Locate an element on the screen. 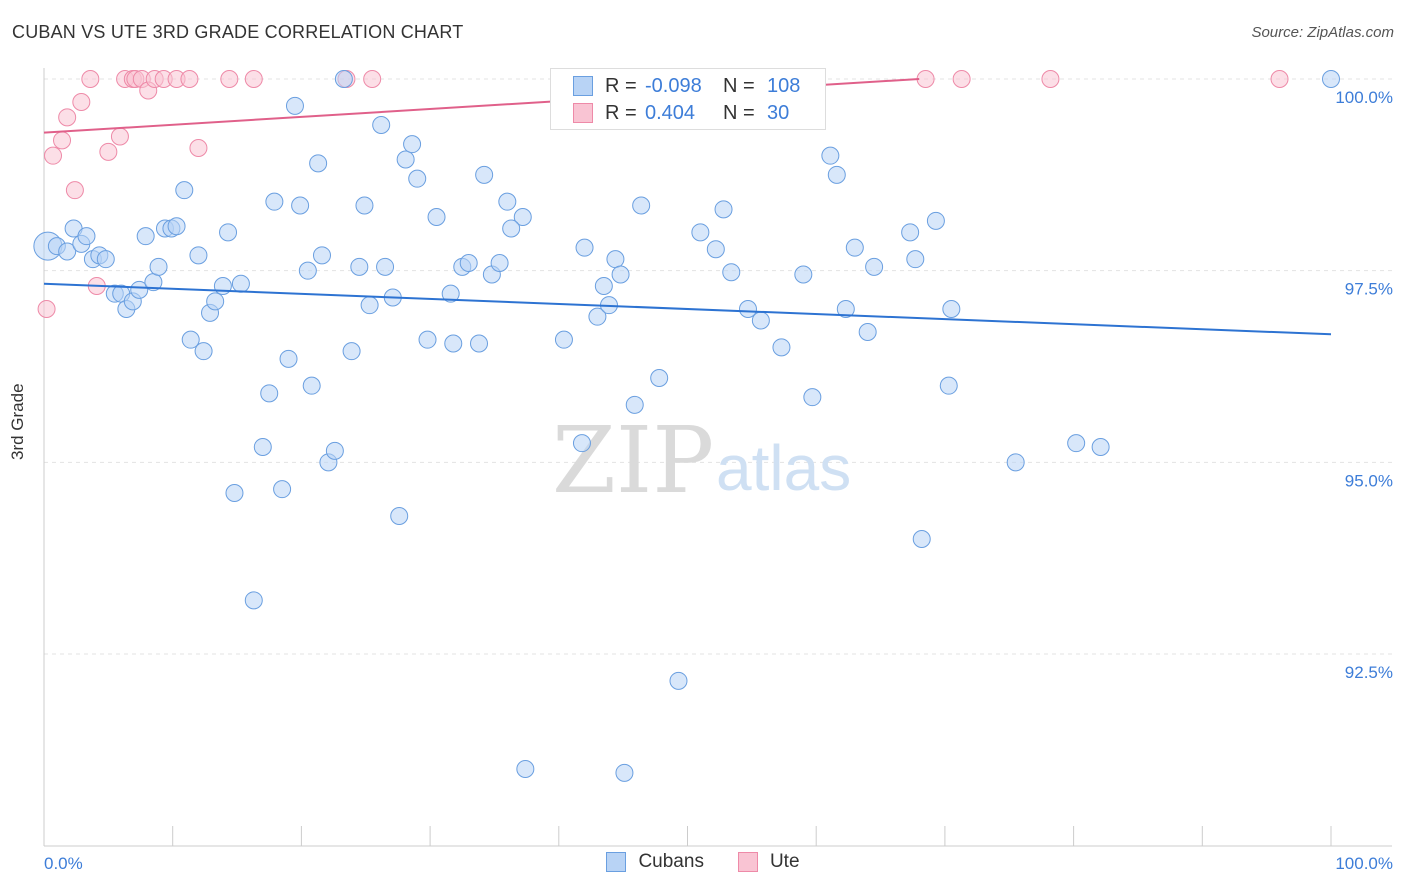 The height and width of the screenshot is (892, 1406). chart-title: CUBAN VS UTE 3RD GRADE CORRELATION CHART is located at coordinates (238, 32).